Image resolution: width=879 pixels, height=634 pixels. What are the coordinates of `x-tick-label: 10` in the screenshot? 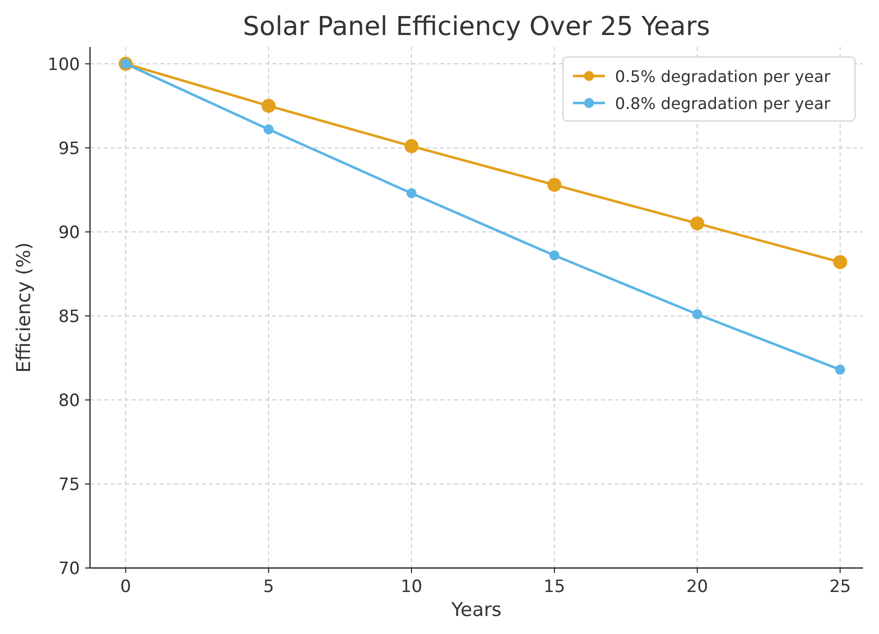 It's located at (411, 587).